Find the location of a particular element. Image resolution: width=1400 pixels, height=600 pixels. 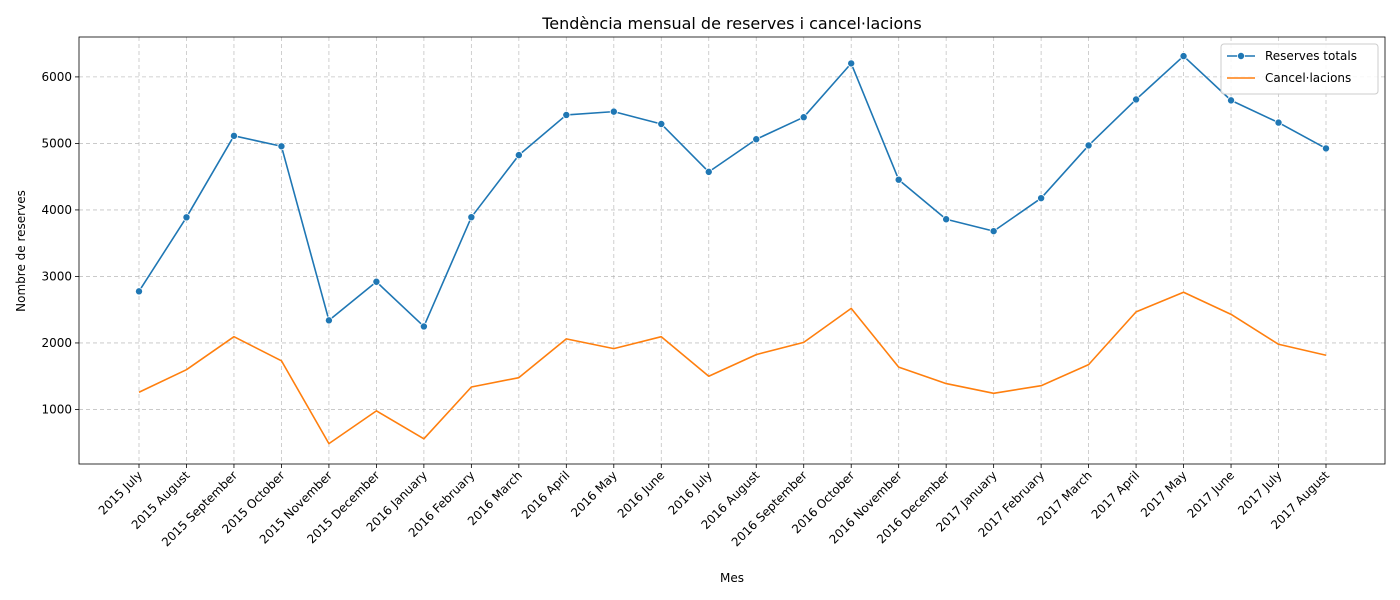

x-tick-label: 2017 June is located at coordinates (1210, 494).